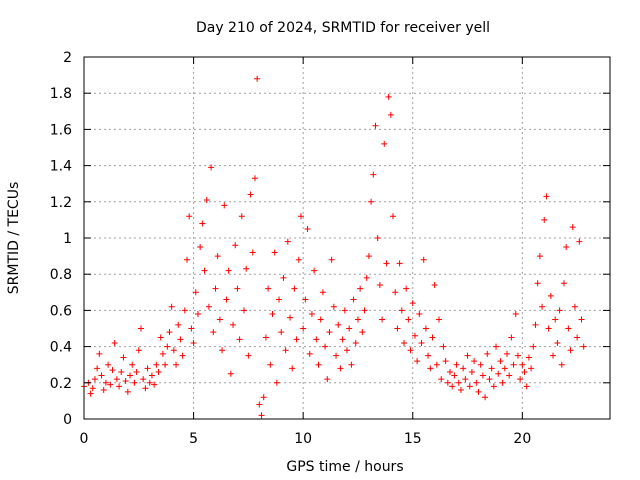  What do you see at coordinates (193, 439) in the screenshot?
I see `x-tick-label: 5` at bounding box center [193, 439].